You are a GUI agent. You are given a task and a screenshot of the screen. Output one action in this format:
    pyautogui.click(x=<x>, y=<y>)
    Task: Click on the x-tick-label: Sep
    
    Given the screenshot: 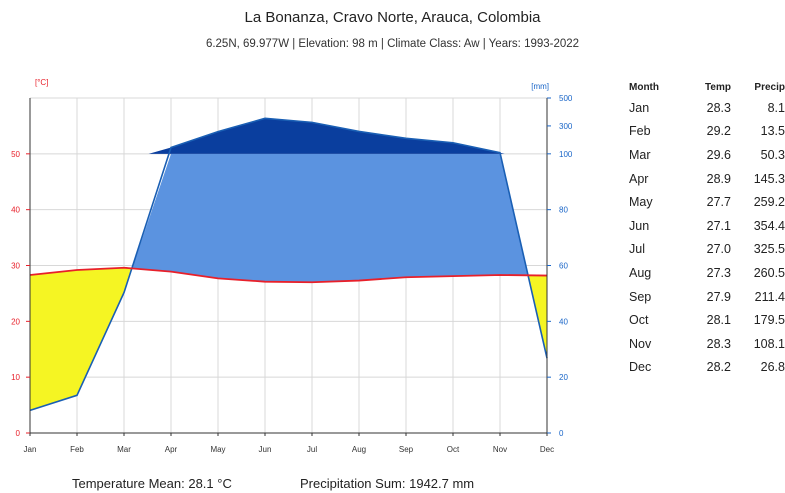 What is the action you would take?
    pyautogui.click(x=406, y=449)
    